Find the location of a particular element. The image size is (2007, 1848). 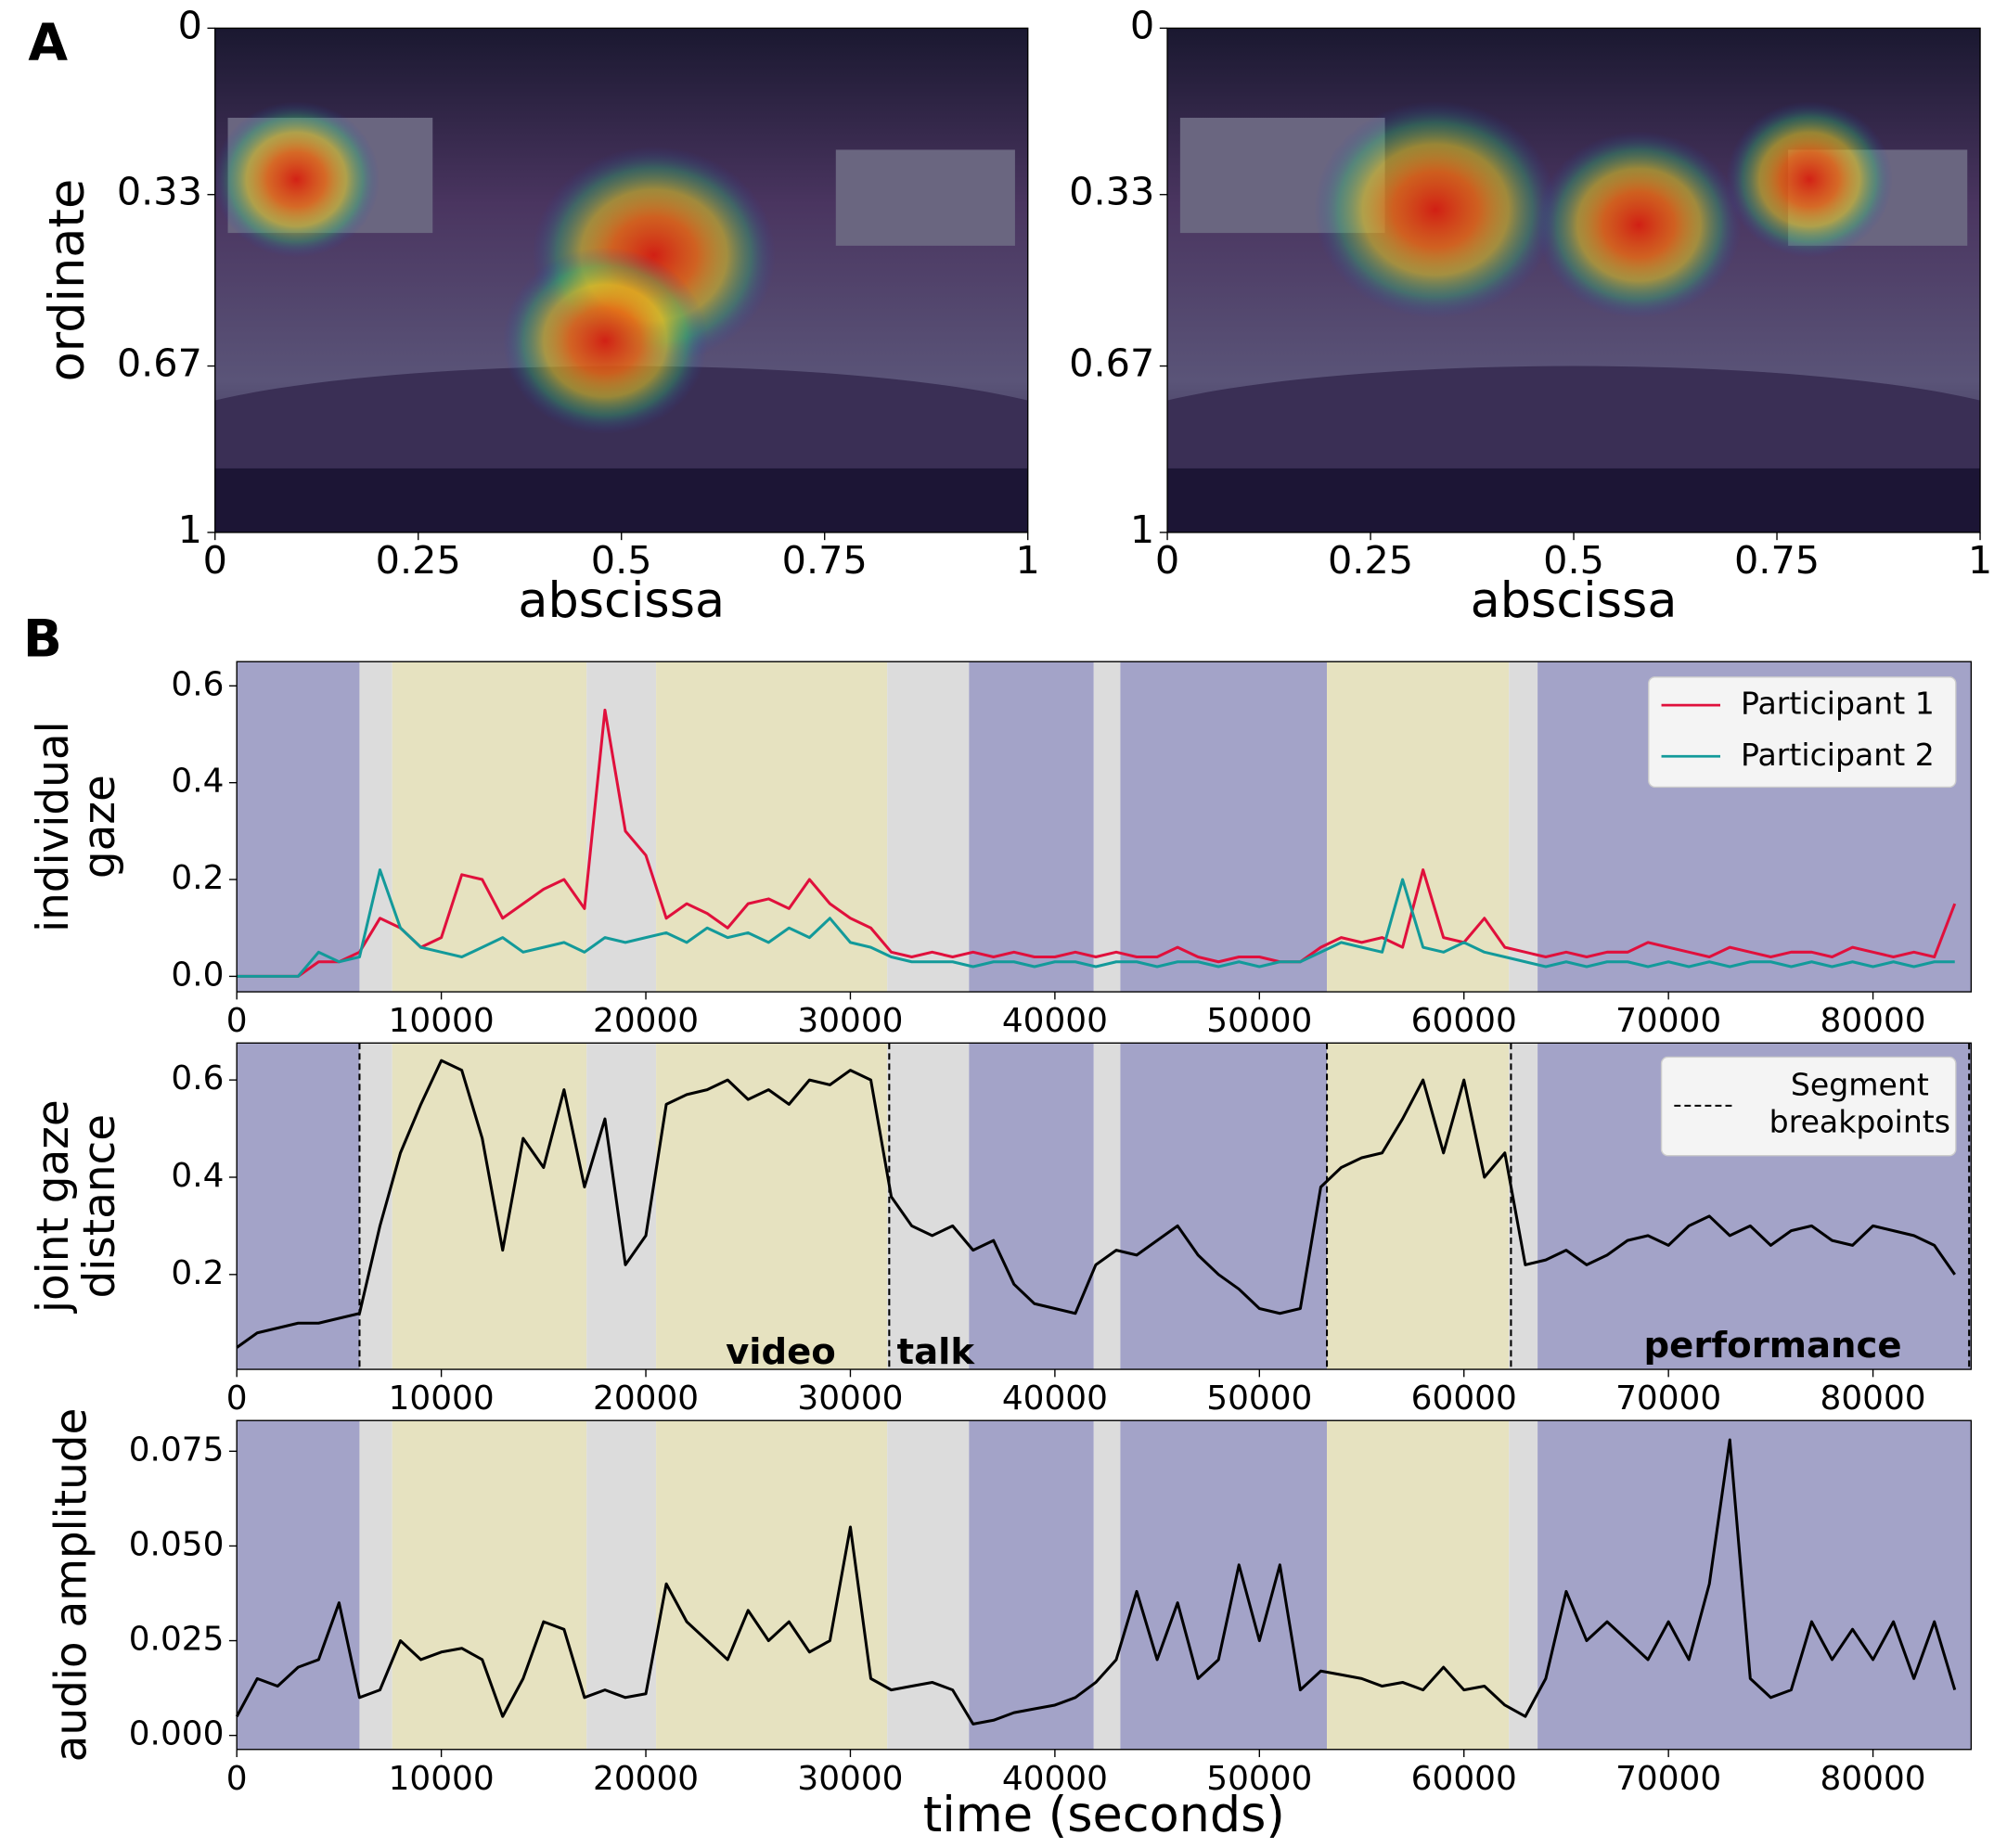

y-axis-label: gaze is located at coordinates (100, 827).